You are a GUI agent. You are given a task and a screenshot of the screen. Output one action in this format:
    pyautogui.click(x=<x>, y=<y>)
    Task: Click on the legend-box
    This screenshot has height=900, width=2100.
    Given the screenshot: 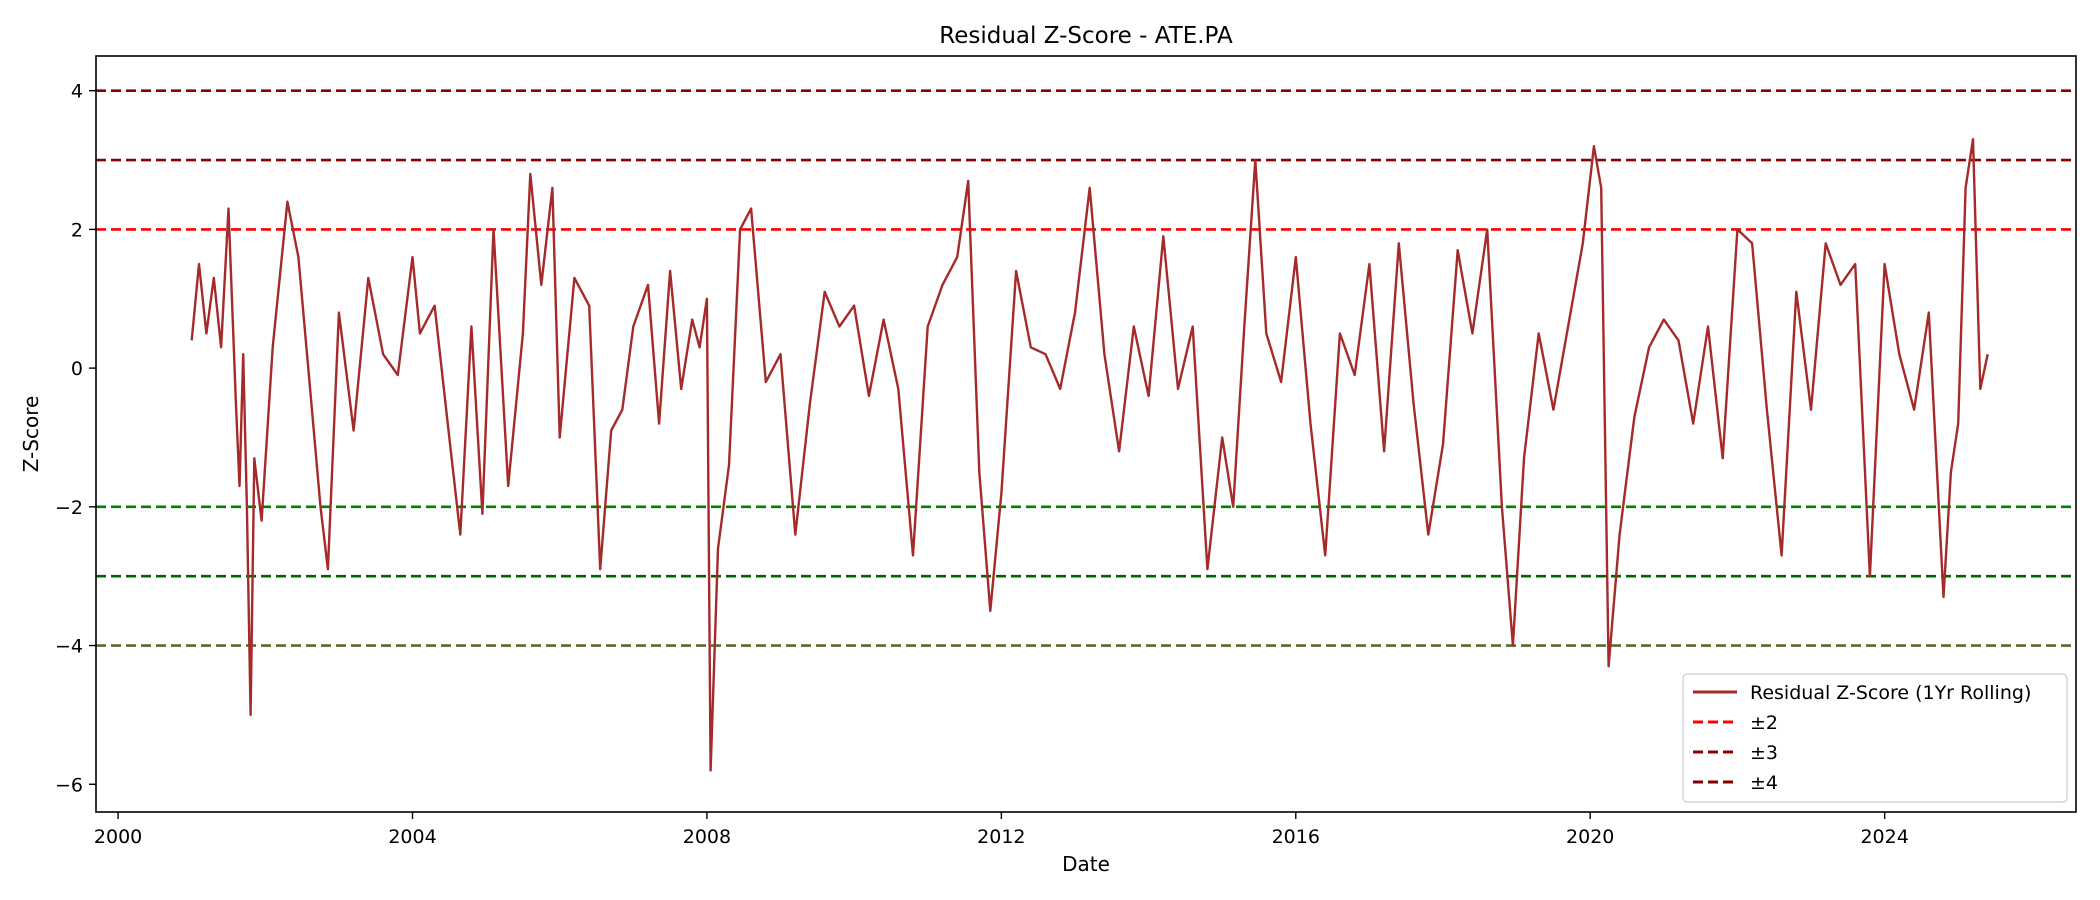 What is the action you would take?
    pyautogui.click(x=1875, y=738)
    